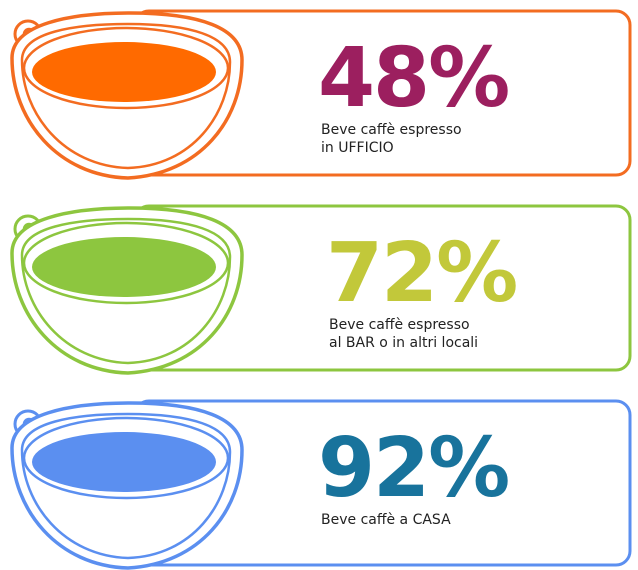  Describe the element at coordinates (357, 148) in the screenshot. I see `description: in UFFICIO` at that location.